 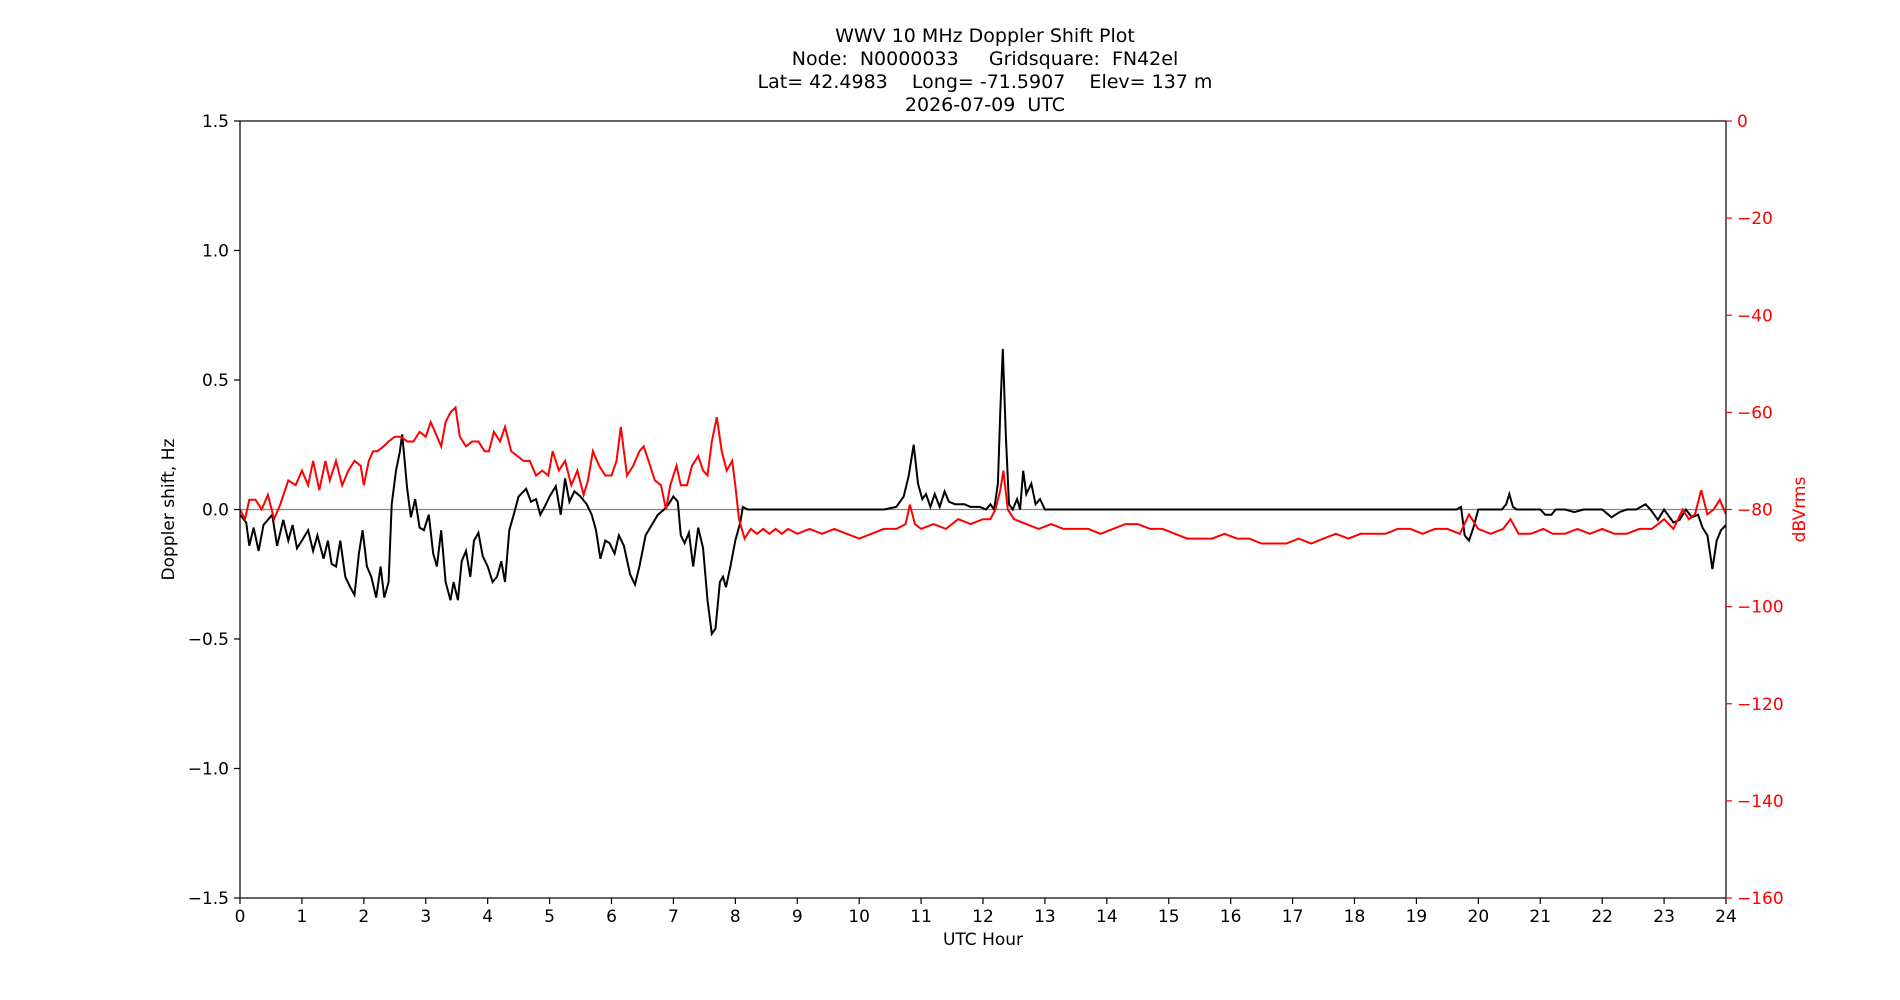 I want to click on y-right-tick-label: −20, so click(x=1755, y=219).